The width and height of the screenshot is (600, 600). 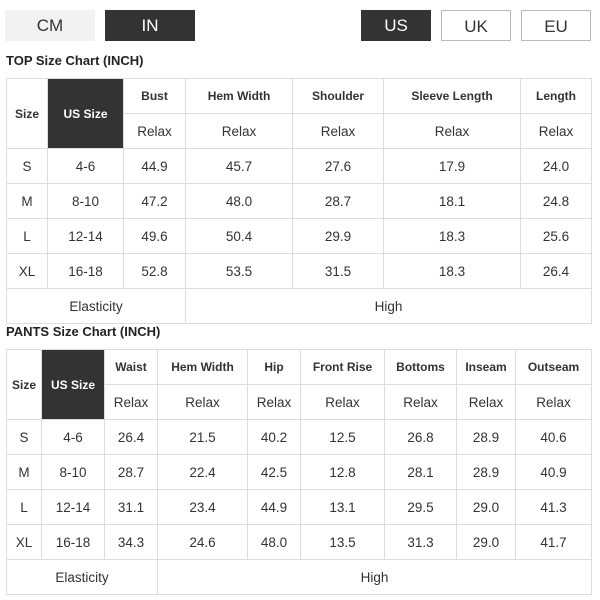 What do you see at coordinates (154, 96) in the screenshot?
I see `table-cell: Bust` at bounding box center [154, 96].